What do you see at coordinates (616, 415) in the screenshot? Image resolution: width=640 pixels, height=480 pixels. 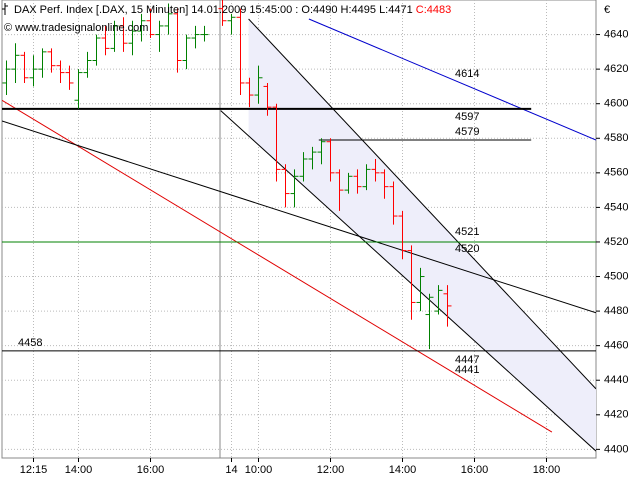 I see `y-tick-label: 4420` at bounding box center [616, 415].